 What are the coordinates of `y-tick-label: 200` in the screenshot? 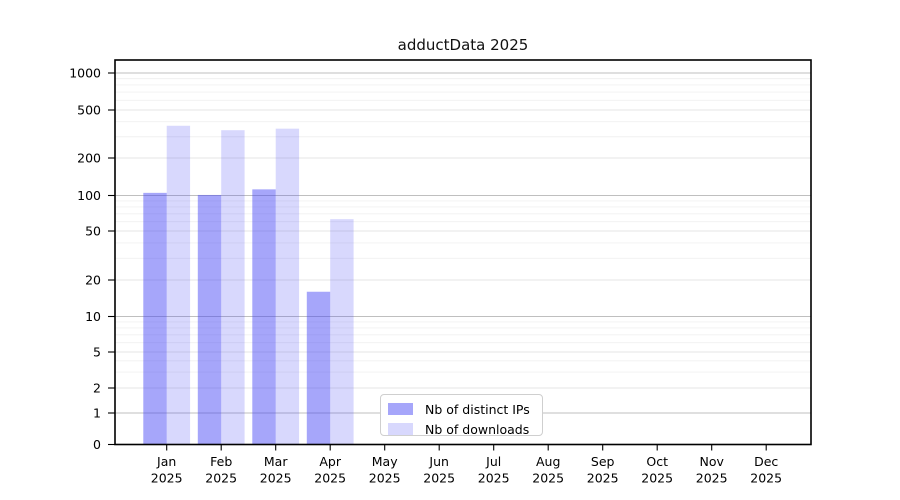 It's located at (89, 158).